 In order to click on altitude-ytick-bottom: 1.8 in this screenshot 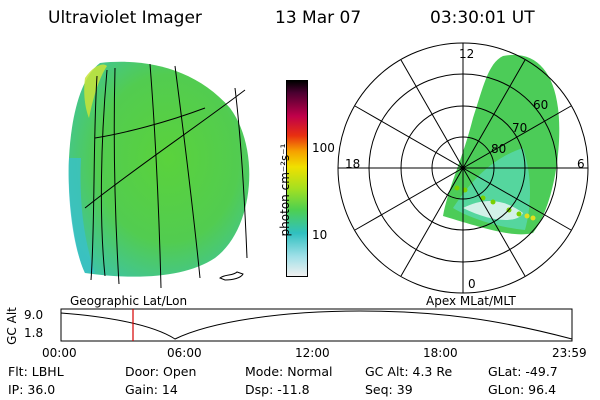, I will do `click(34, 333)`.